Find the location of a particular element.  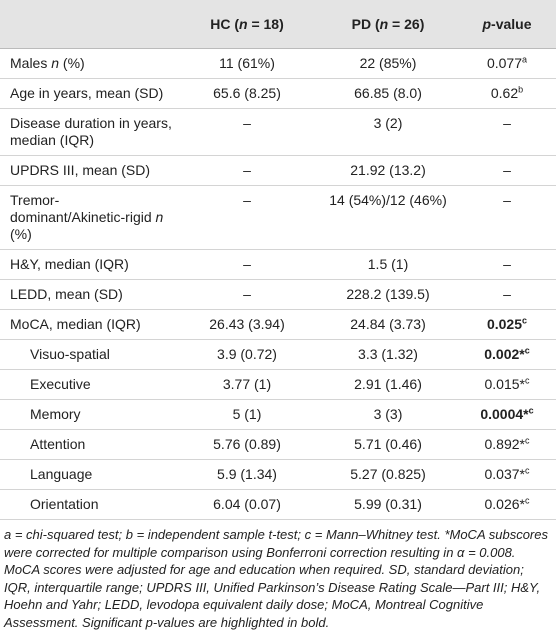

text: 0.002* is located at coordinates (504, 354).